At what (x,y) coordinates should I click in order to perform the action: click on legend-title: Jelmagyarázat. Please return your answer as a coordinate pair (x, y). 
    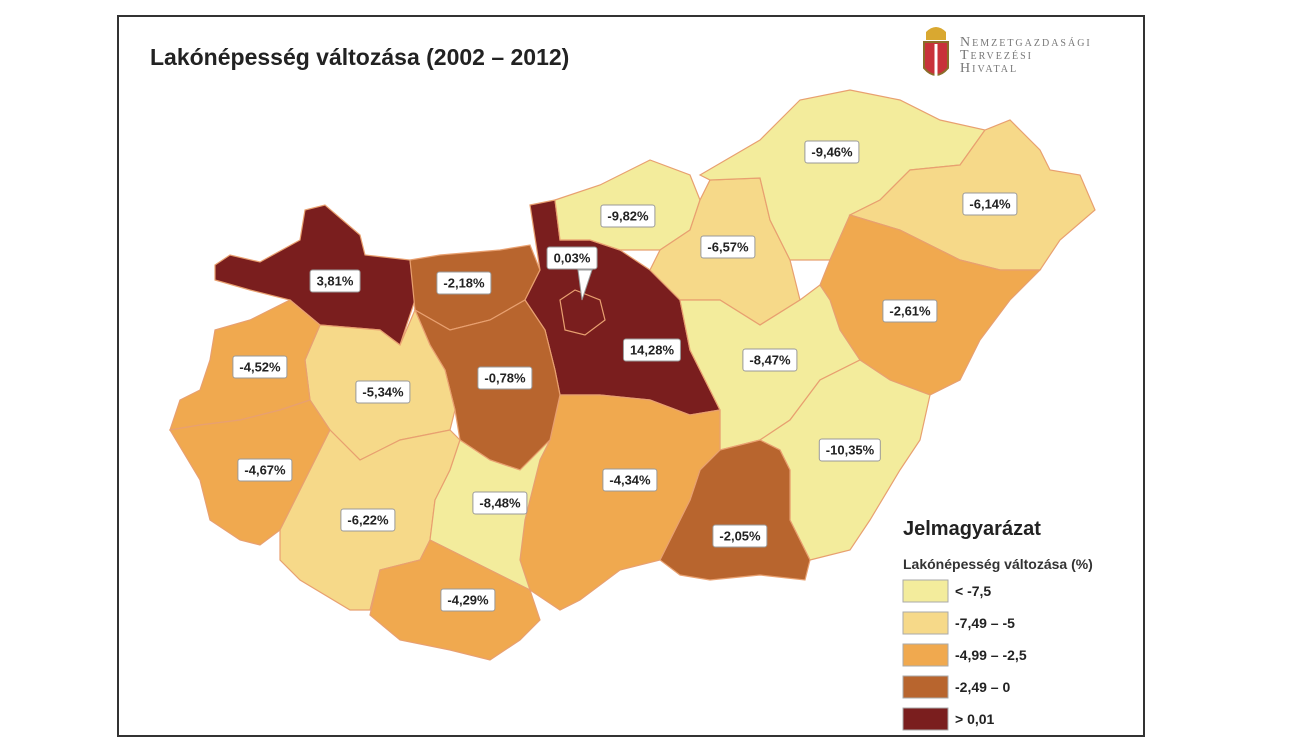
    Looking at the image, I should click on (972, 529).